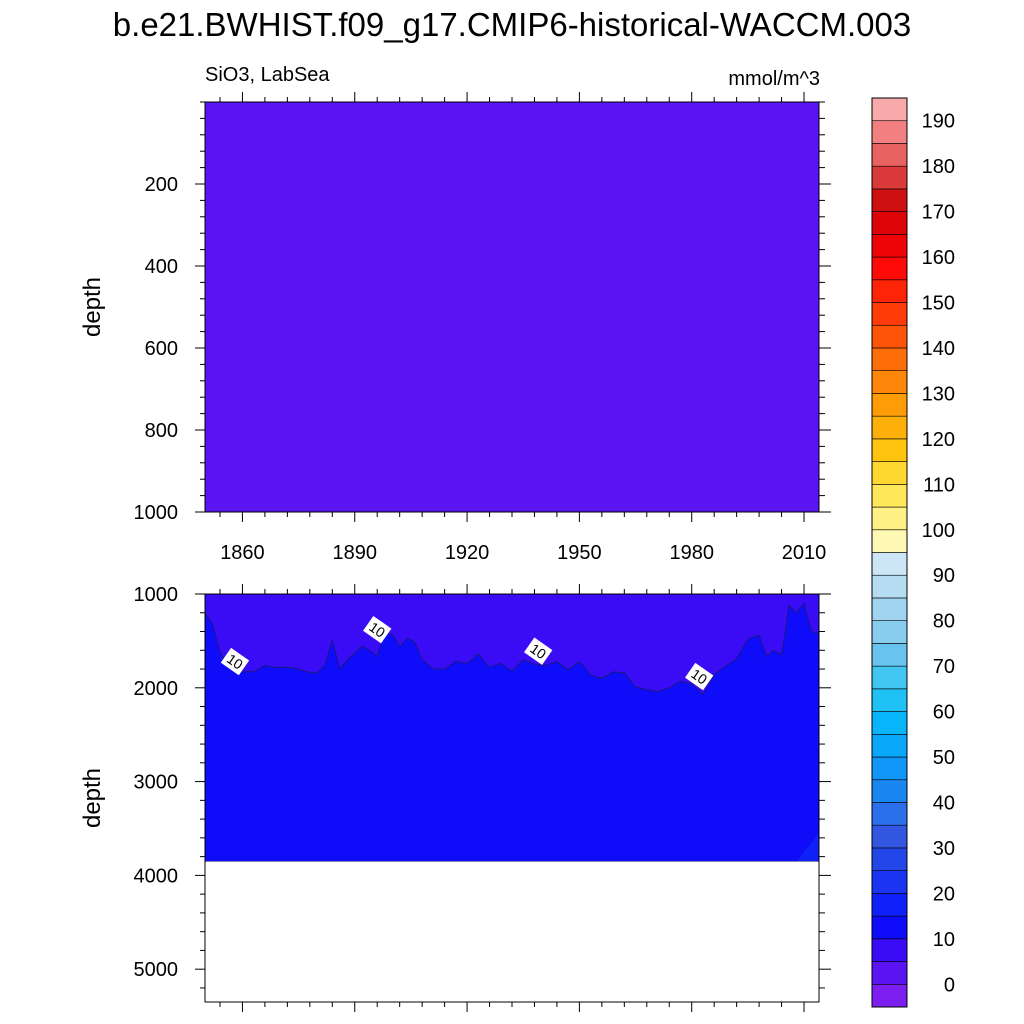 This screenshot has width=1024, height=1024. Describe the element at coordinates (161, 431) in the screenshot. I see `y-tick-label: 800` at that location.